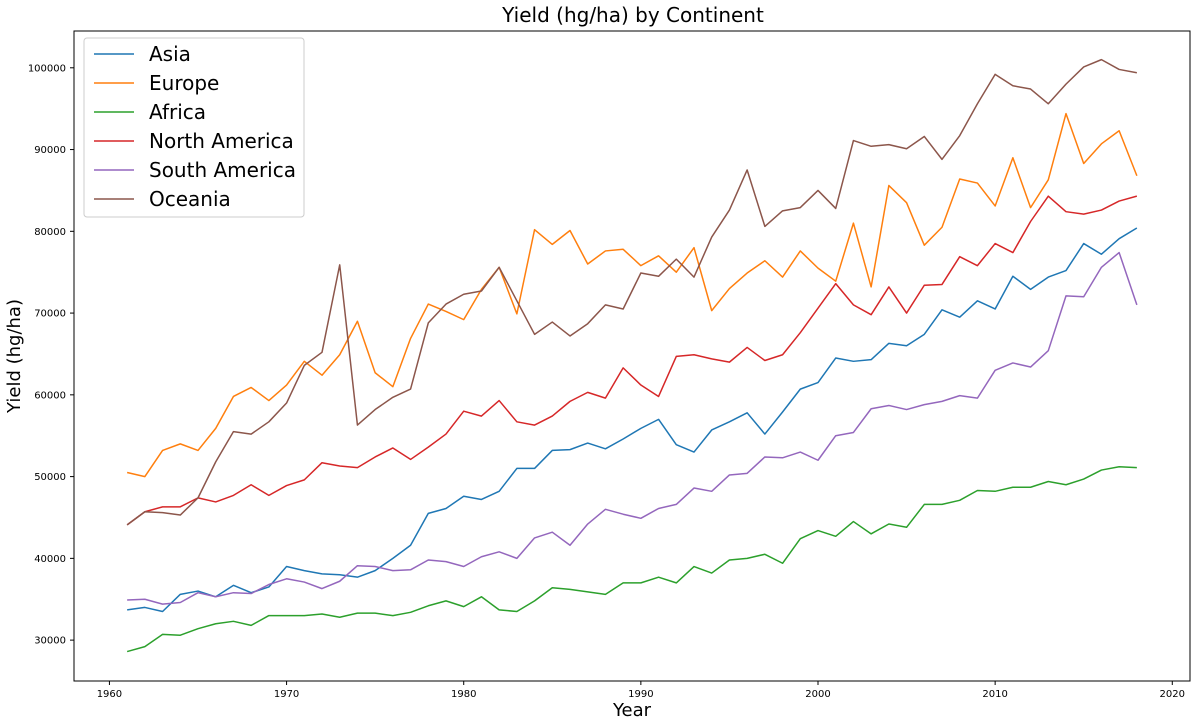  Describe the element at coordinates (50, 150) in the screenshot. I see `y-tick-label: 90000` at that location.